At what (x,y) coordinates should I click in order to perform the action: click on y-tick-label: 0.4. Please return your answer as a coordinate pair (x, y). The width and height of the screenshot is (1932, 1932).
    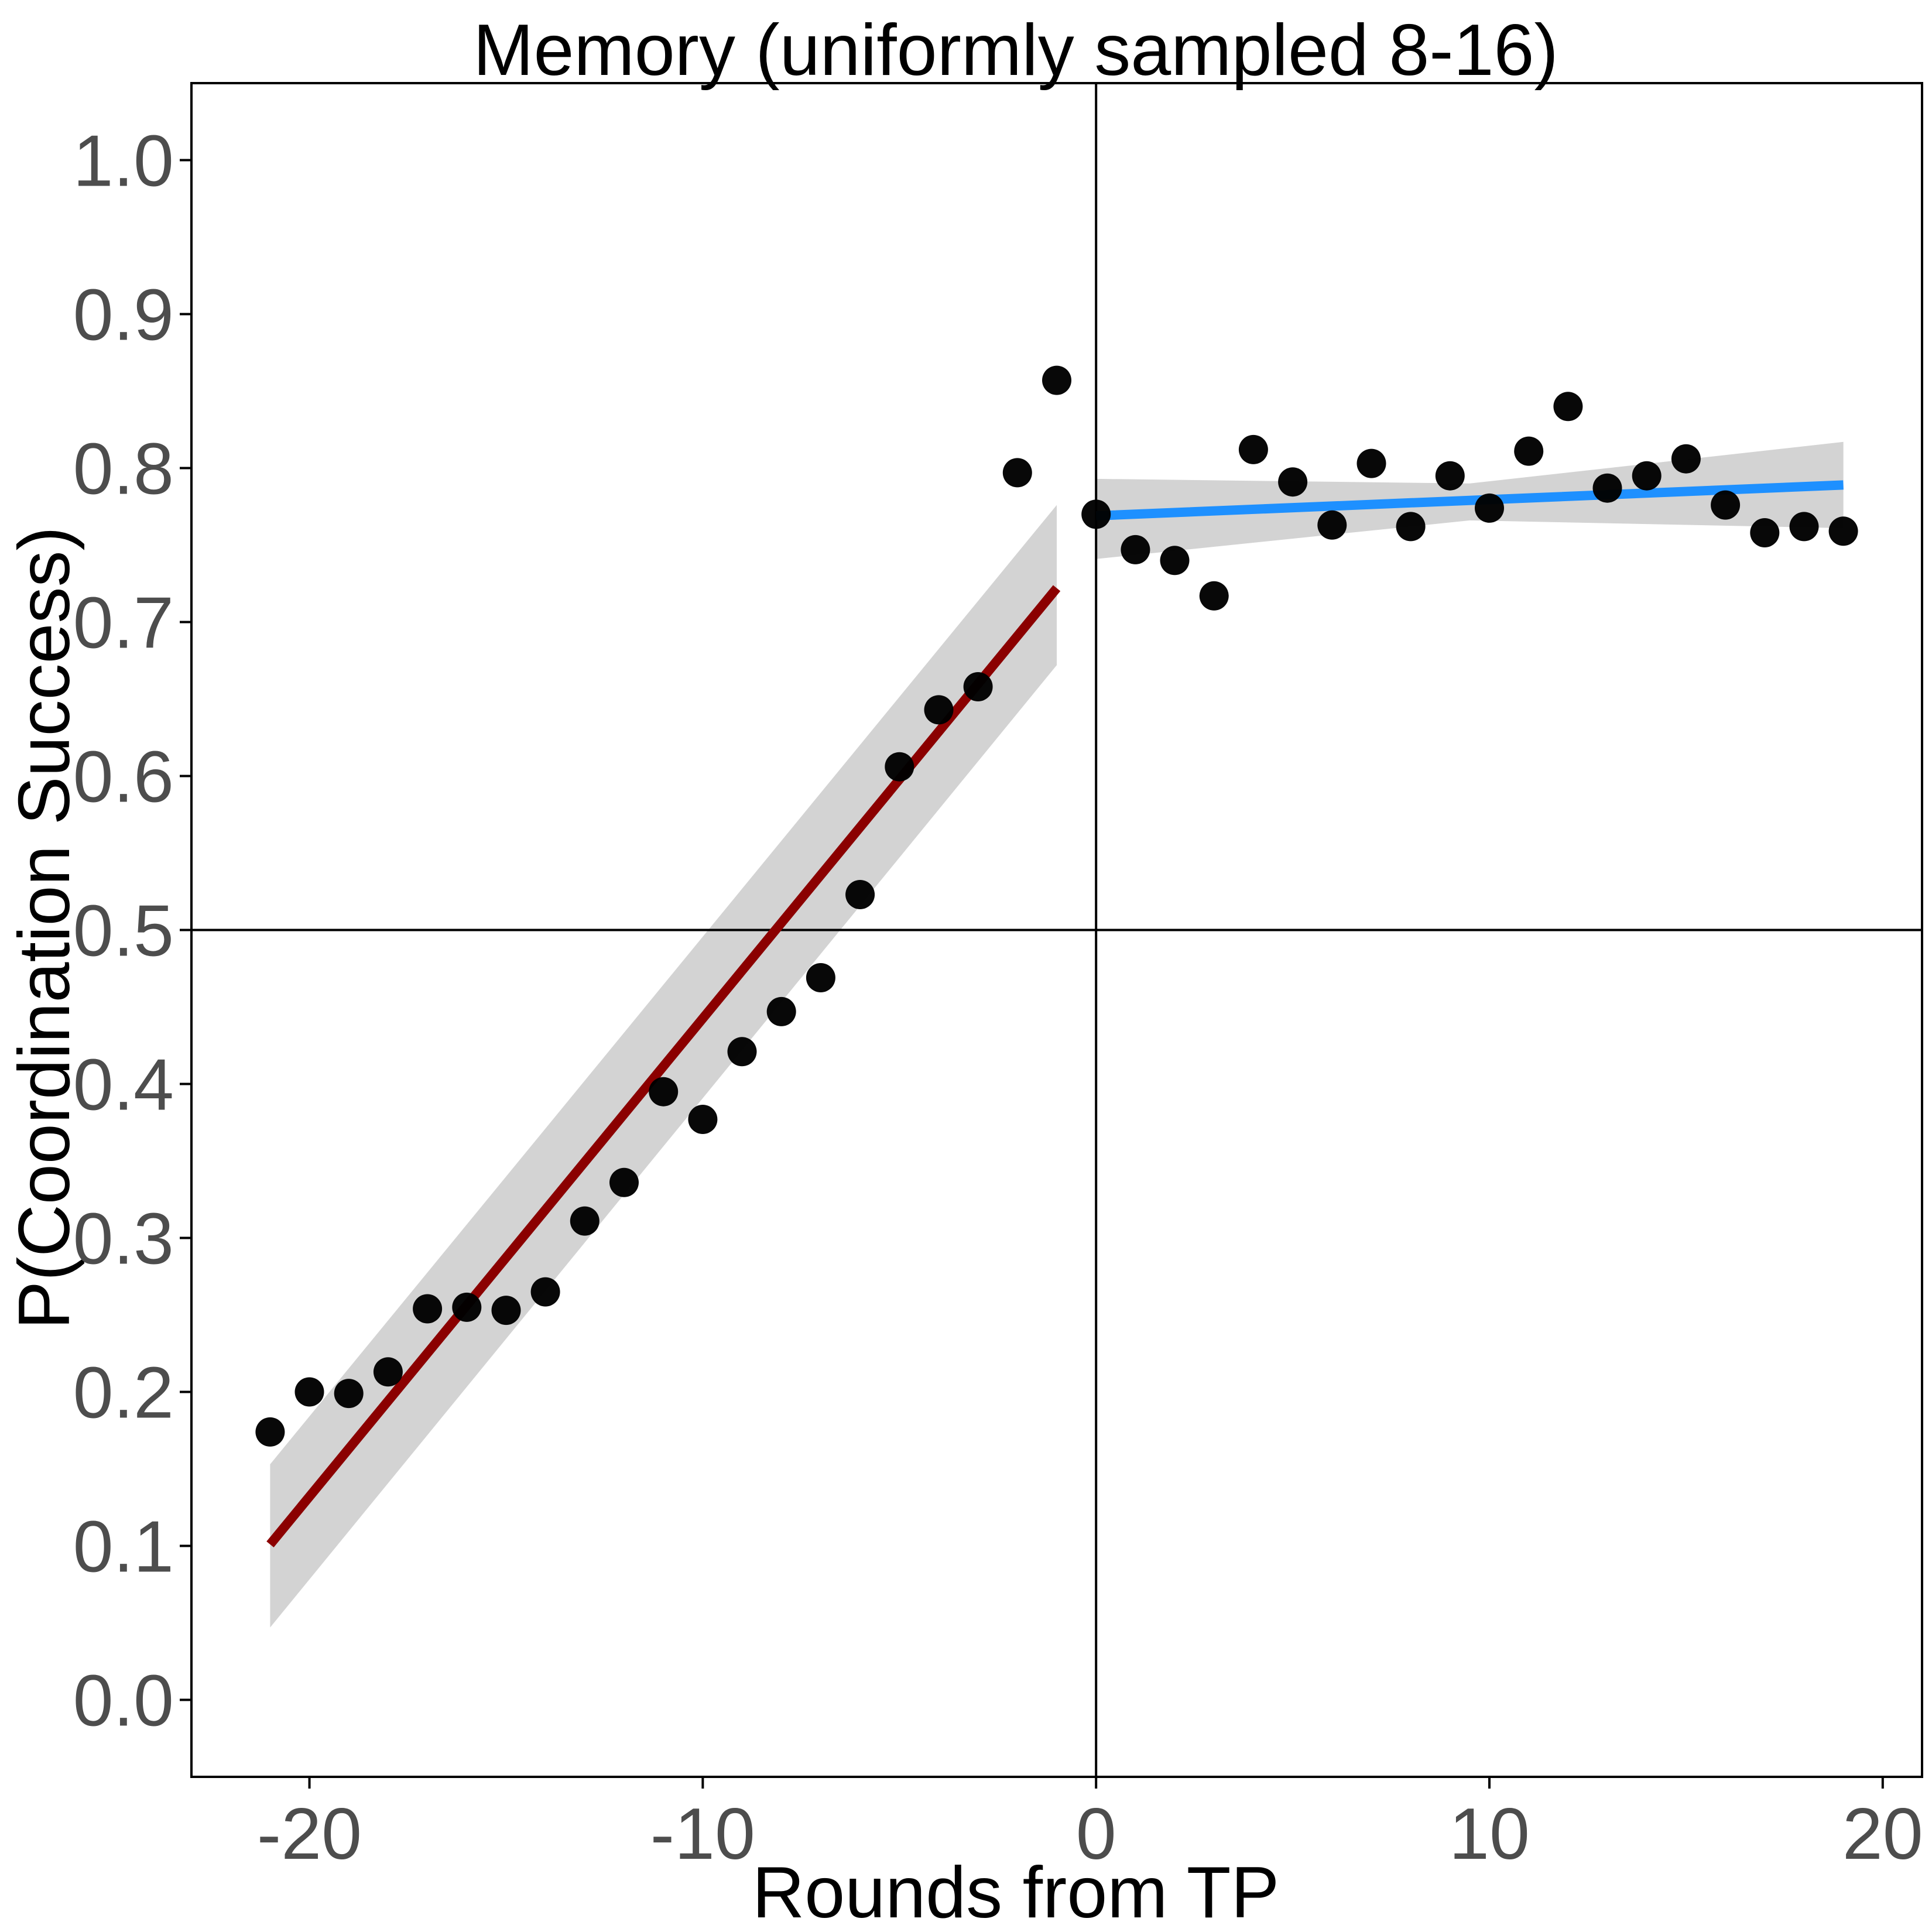
    Looking at the image, I should click on (123, 1085).